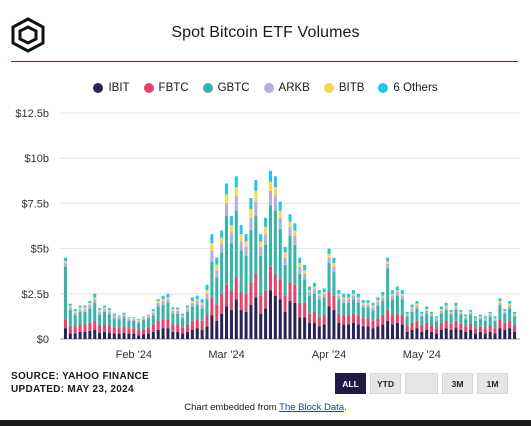 Image resolution: width=531 pixels, height=426 pixels. What do you see at coordinates (350, 383) in the screenshot?
I see `range-button-all: ALL` at bounding box center [350, 383].